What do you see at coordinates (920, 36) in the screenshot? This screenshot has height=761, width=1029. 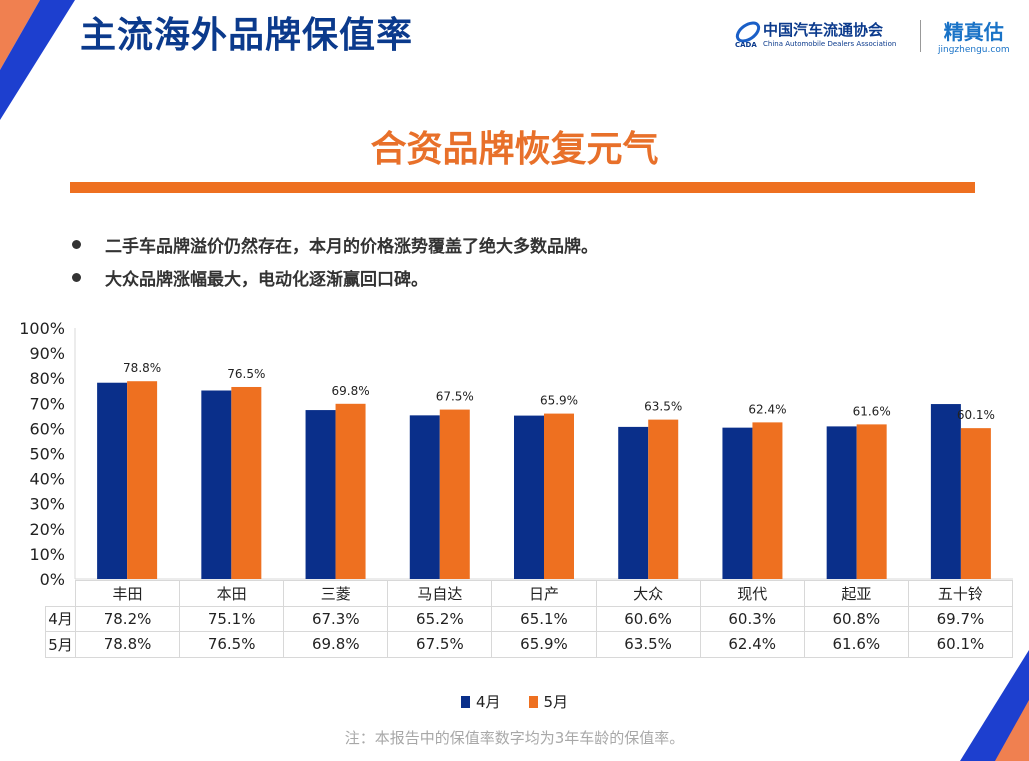 I see `logo-divider` at bounding box center [920, 36].